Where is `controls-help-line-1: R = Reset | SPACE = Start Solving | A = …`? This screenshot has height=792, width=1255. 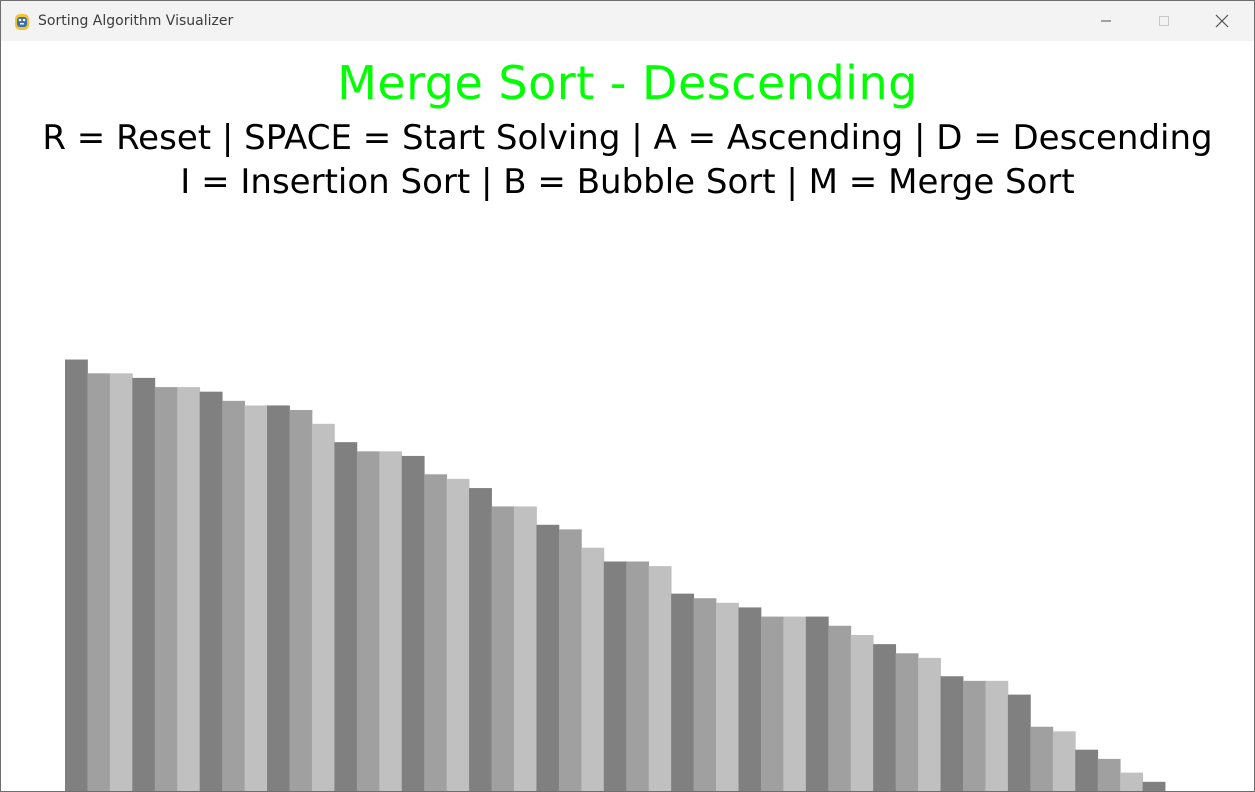
controls-help-line-1: R = Reset | SPACE = Start Solving | A = … is located at coordinates (627, 138).